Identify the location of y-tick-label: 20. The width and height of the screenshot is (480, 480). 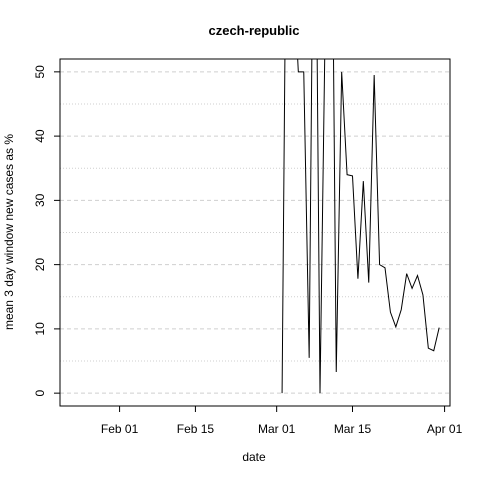
(40, 265).